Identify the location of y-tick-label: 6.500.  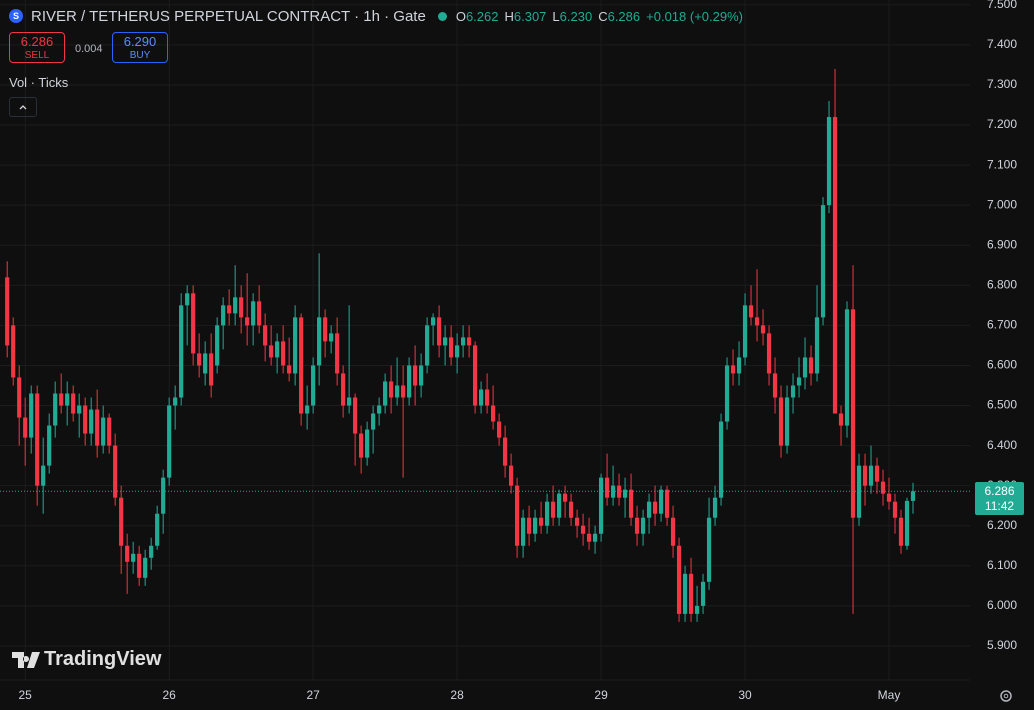
(1002, 405).